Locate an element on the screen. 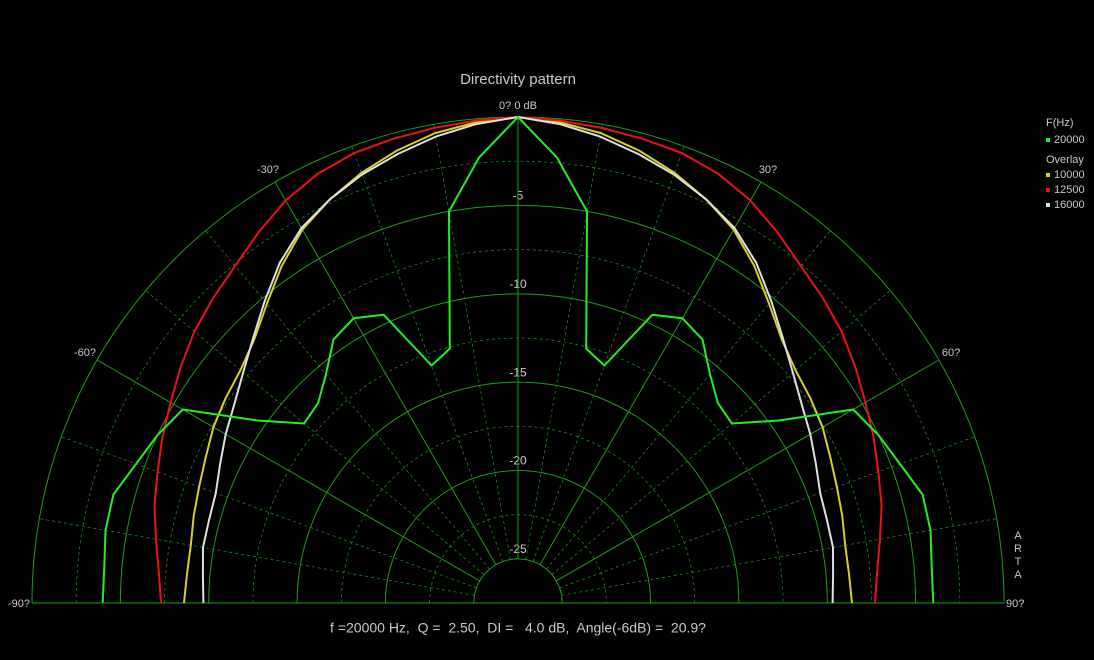  watermark: ARTA is located at coordinates (1018, 556).